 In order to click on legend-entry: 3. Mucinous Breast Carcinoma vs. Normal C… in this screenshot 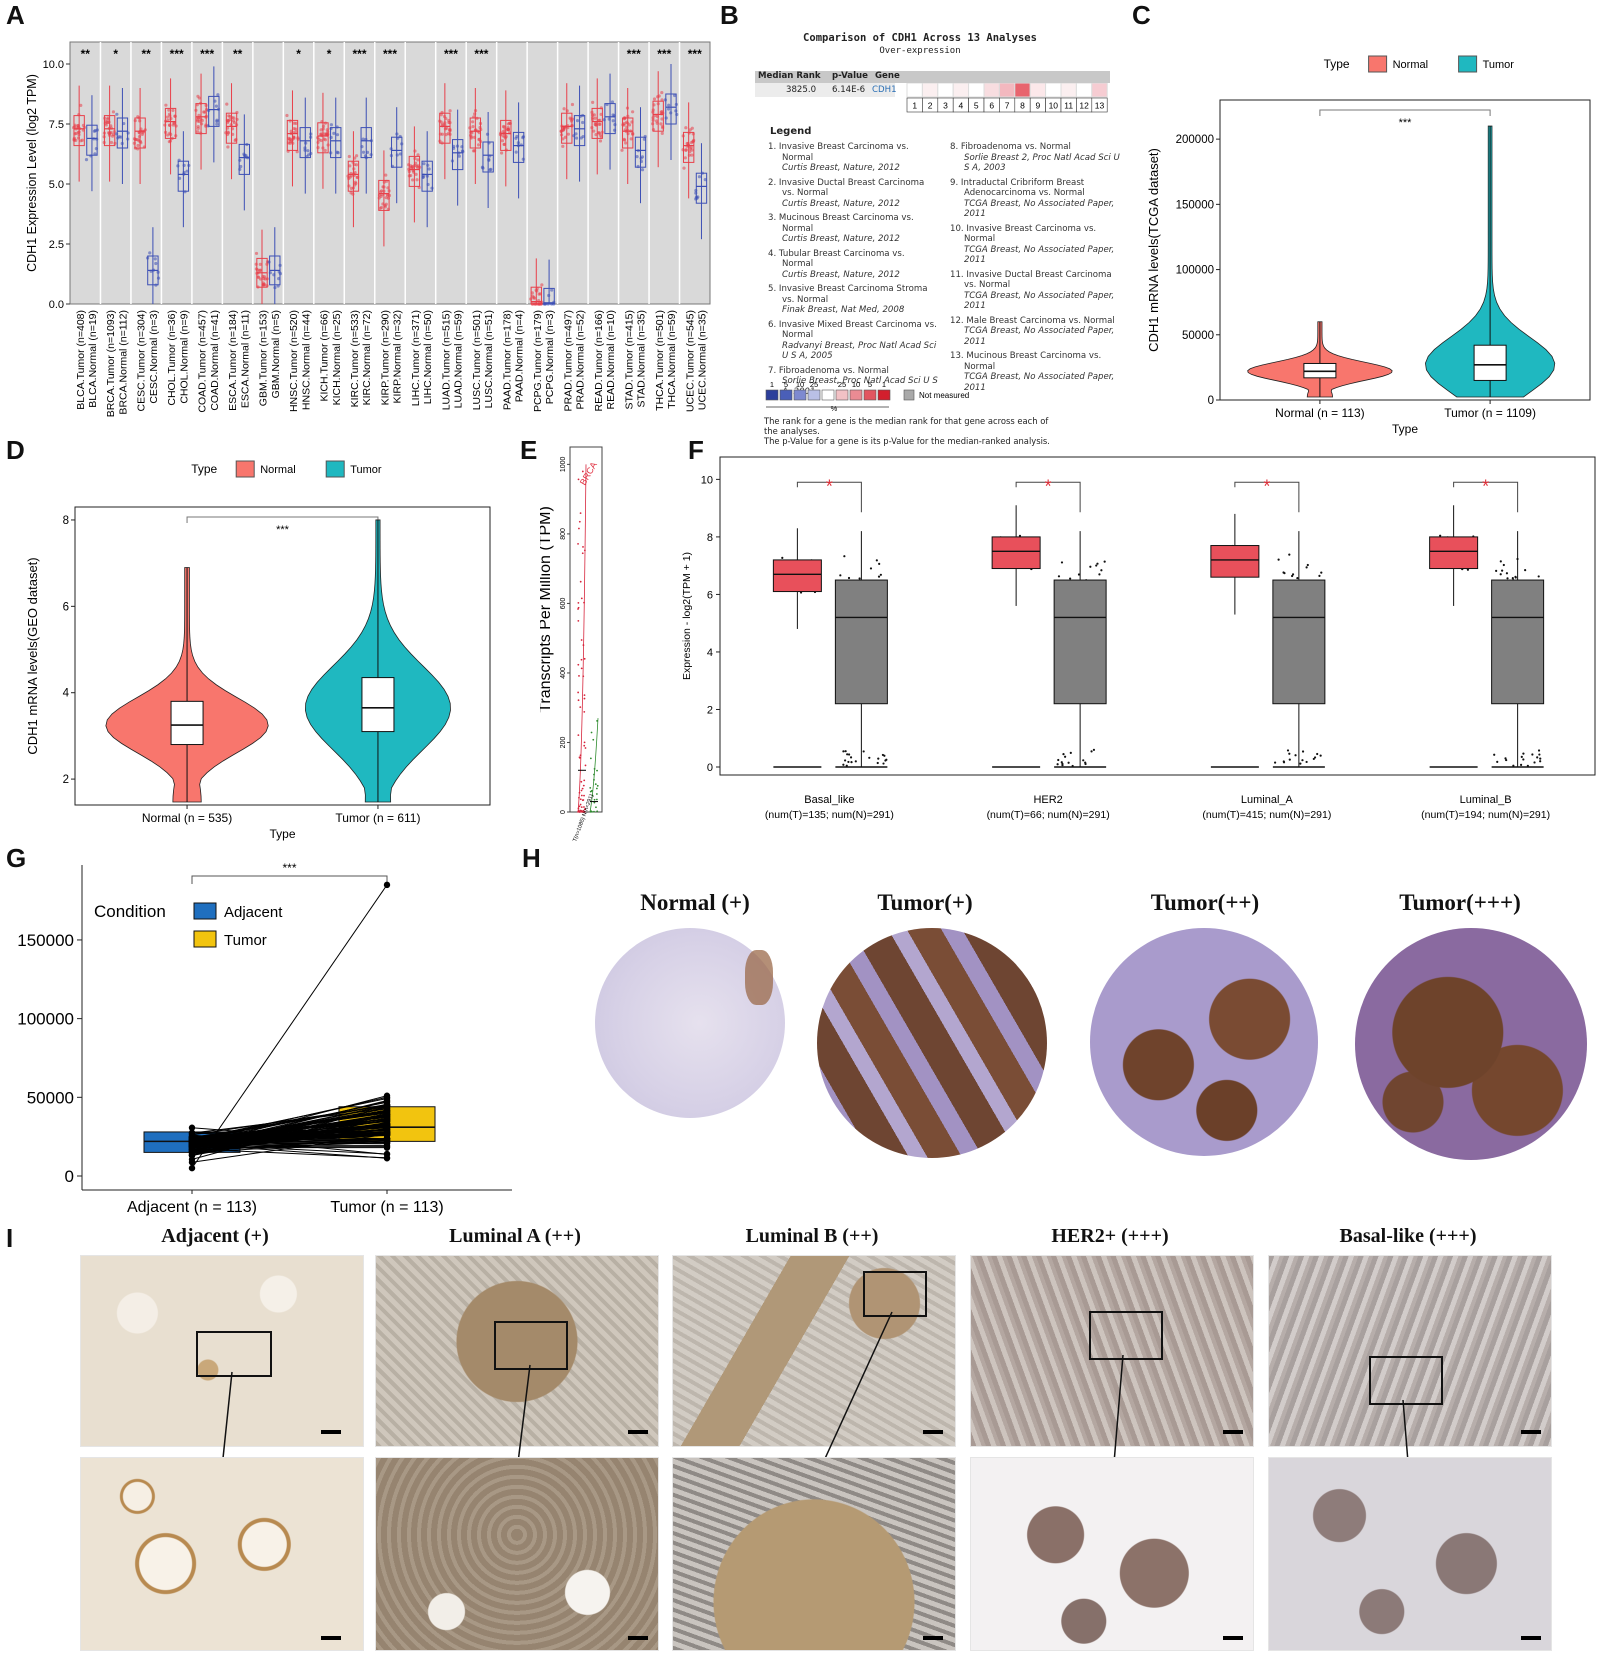, I will do `click(853, 229)`.